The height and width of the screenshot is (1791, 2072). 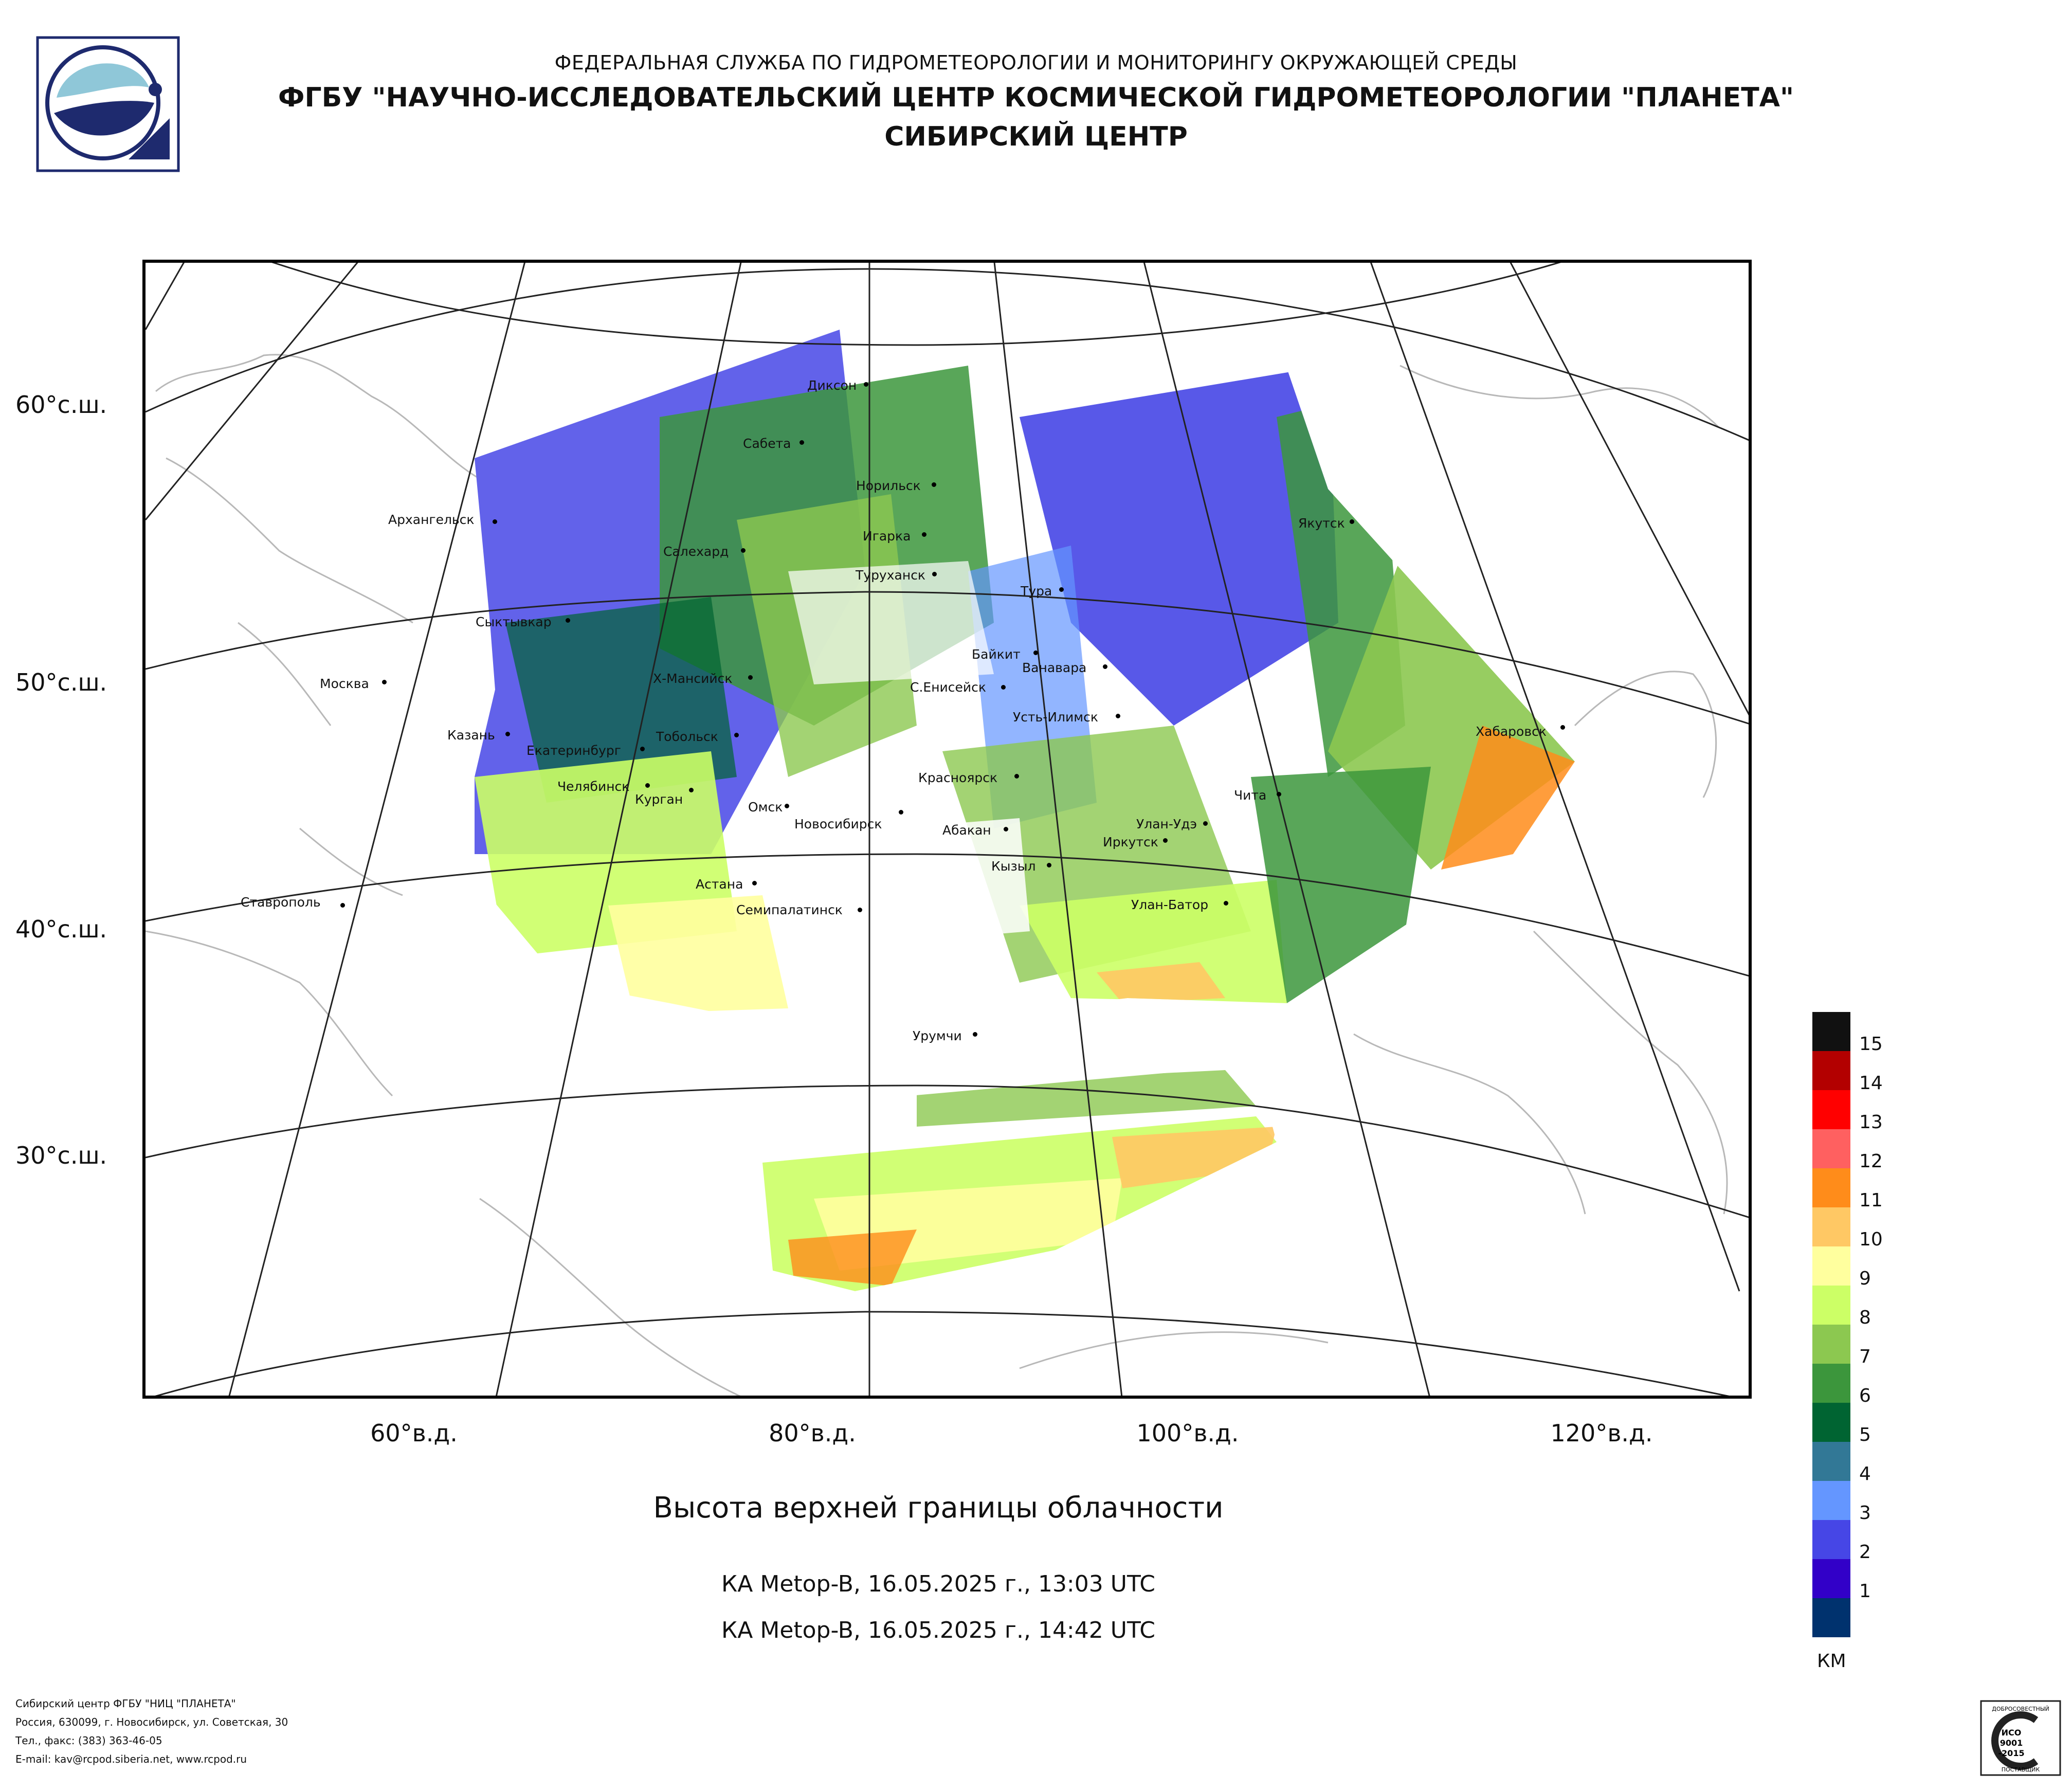 What do you see at coordinates (696, 551) in the screenshot?
I see `city-label: Салехард` at bounding box center [696, 551].